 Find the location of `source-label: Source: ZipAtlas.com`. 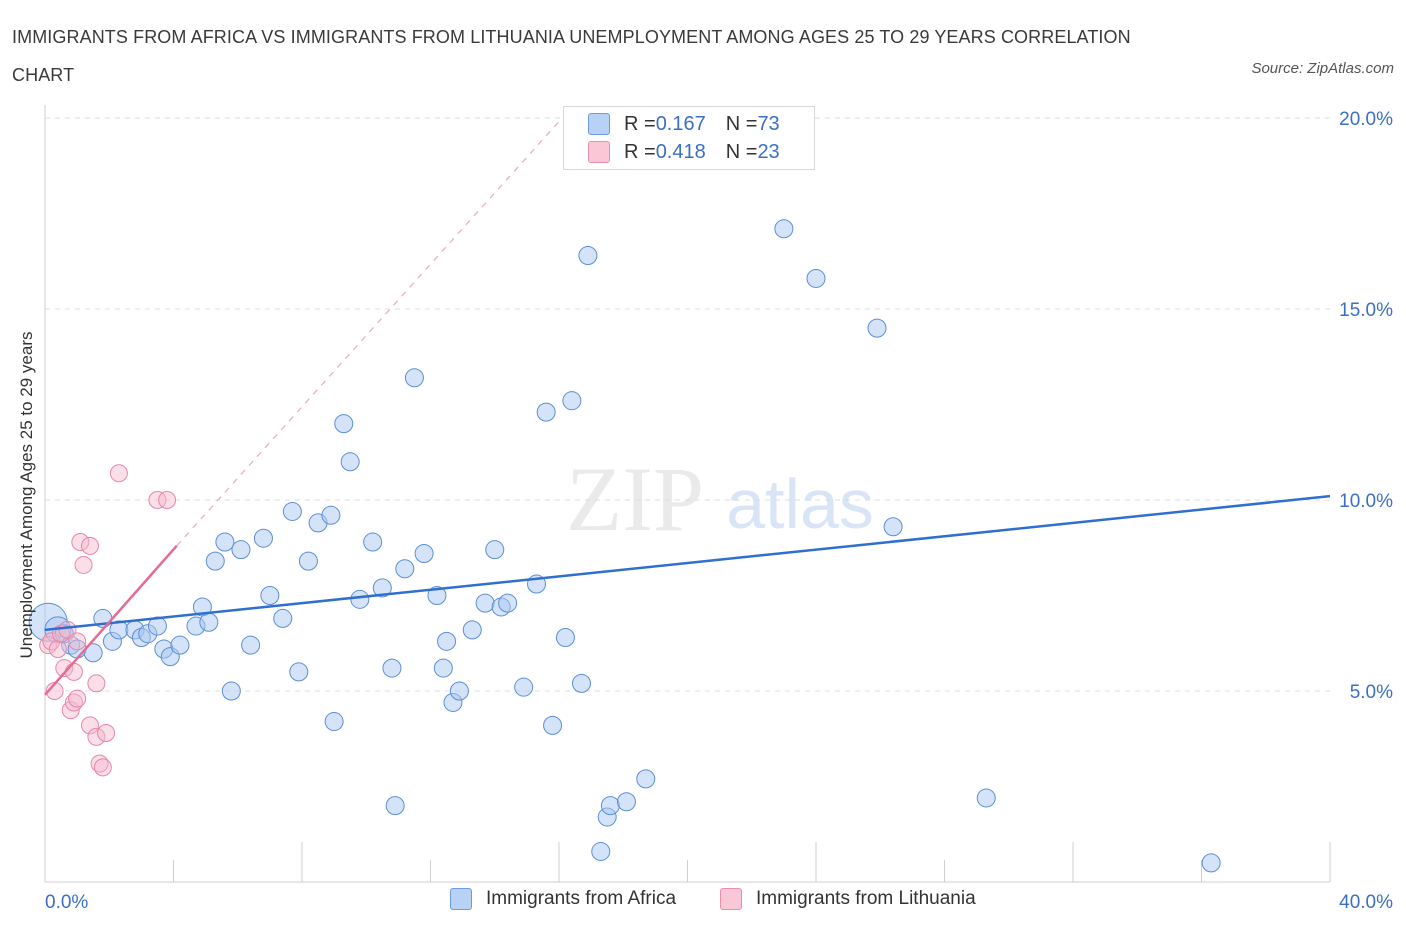

source-label: Source: ZipAtlas.com is located at coordinates (1322, 68).